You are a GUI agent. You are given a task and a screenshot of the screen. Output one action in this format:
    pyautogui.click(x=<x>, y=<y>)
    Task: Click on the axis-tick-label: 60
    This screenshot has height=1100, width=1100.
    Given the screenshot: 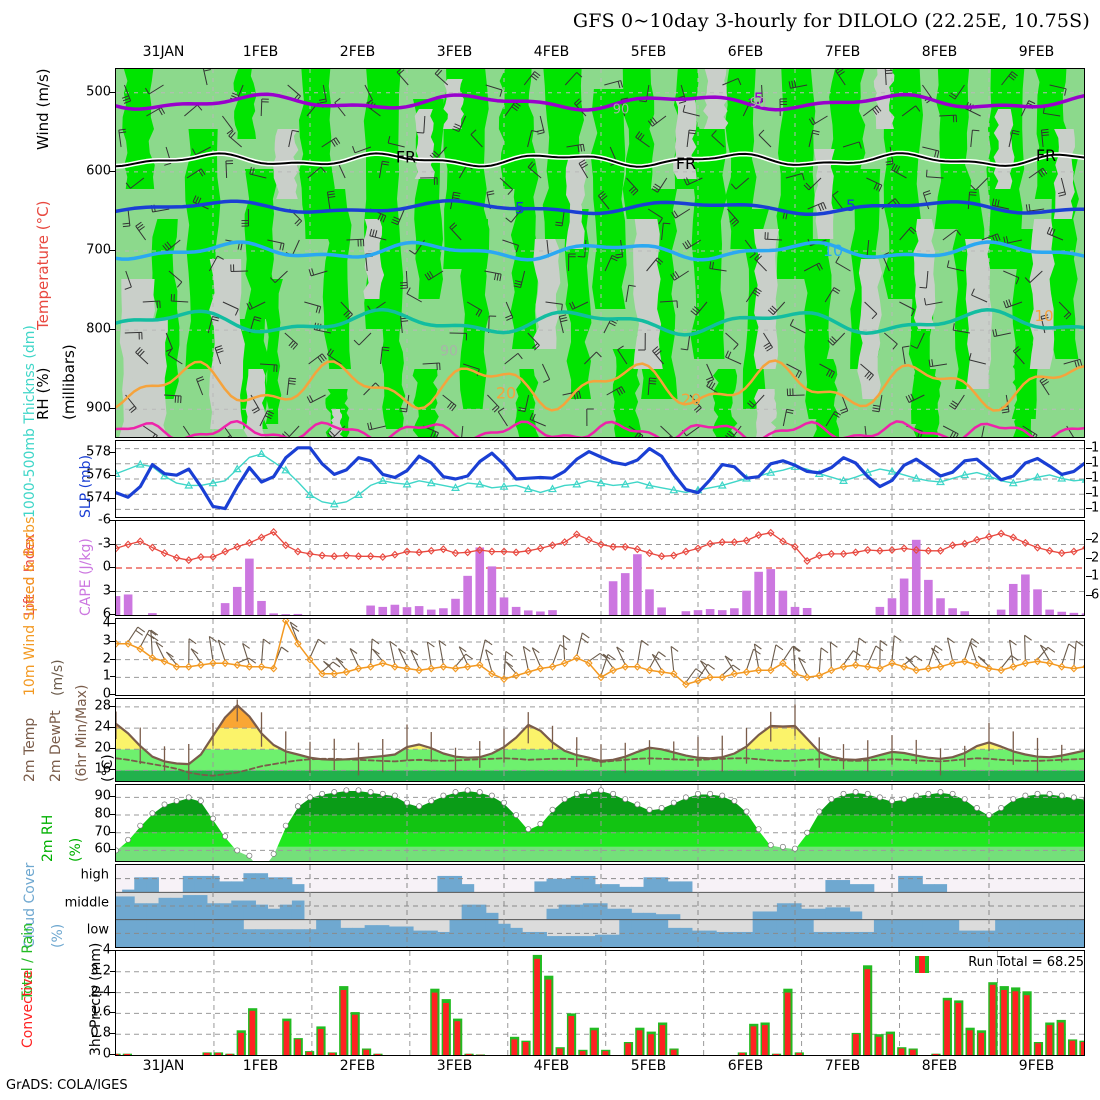 What is the action you would take?
    pyautogui.click(x=102, y=849)
    